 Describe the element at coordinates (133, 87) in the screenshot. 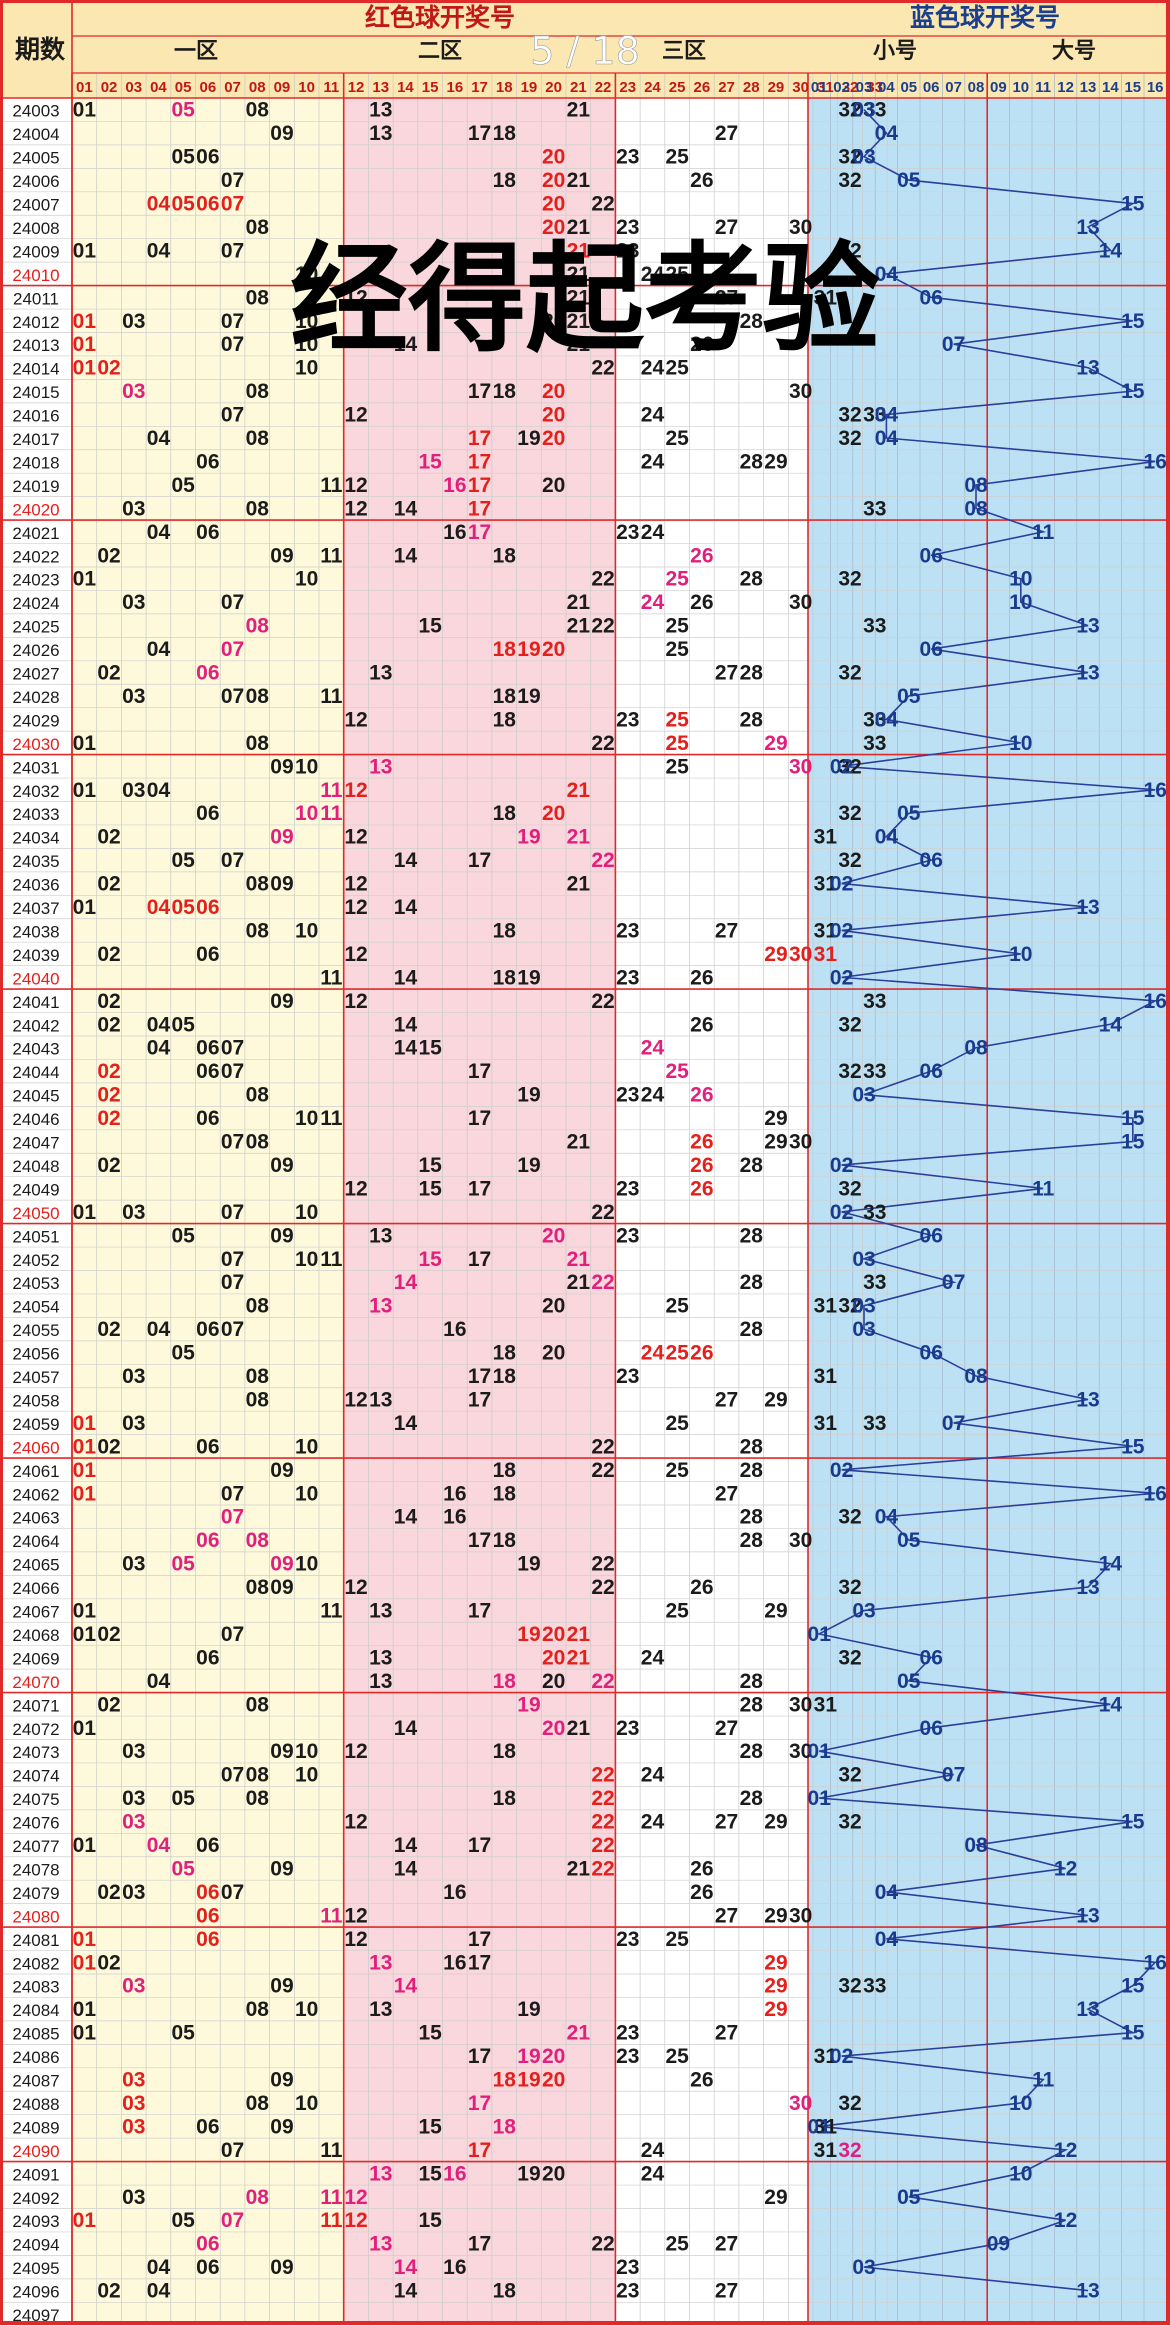

I see `red-column-number: 03` at that location.